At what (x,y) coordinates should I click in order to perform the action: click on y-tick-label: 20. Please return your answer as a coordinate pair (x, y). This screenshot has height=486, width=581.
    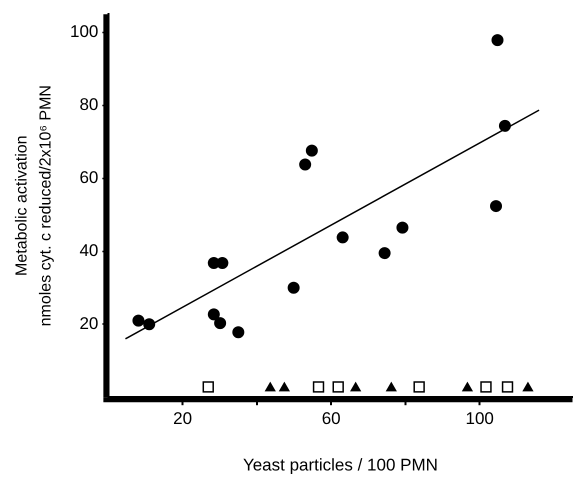
    Looking at the image, I should click on (88, 323).